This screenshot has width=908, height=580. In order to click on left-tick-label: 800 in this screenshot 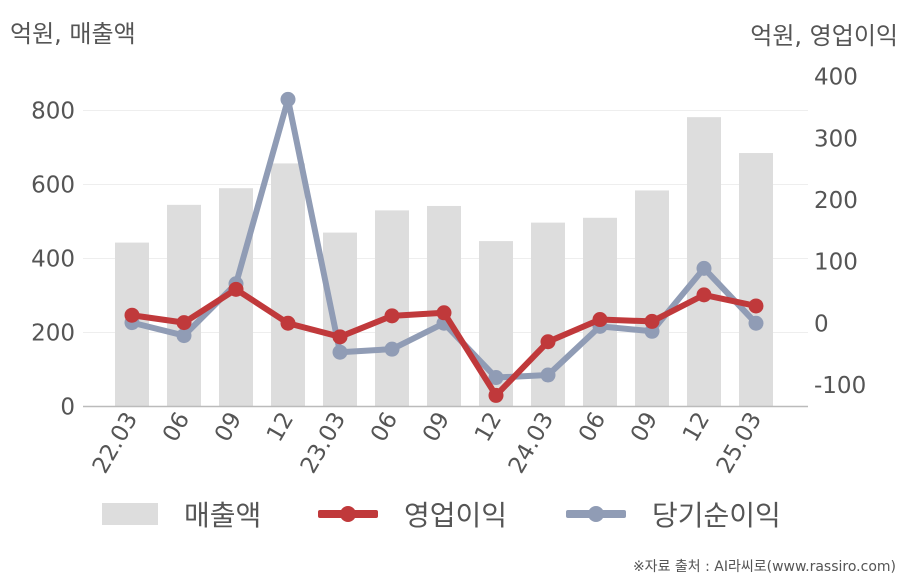, I will do `click(53, 112)`.